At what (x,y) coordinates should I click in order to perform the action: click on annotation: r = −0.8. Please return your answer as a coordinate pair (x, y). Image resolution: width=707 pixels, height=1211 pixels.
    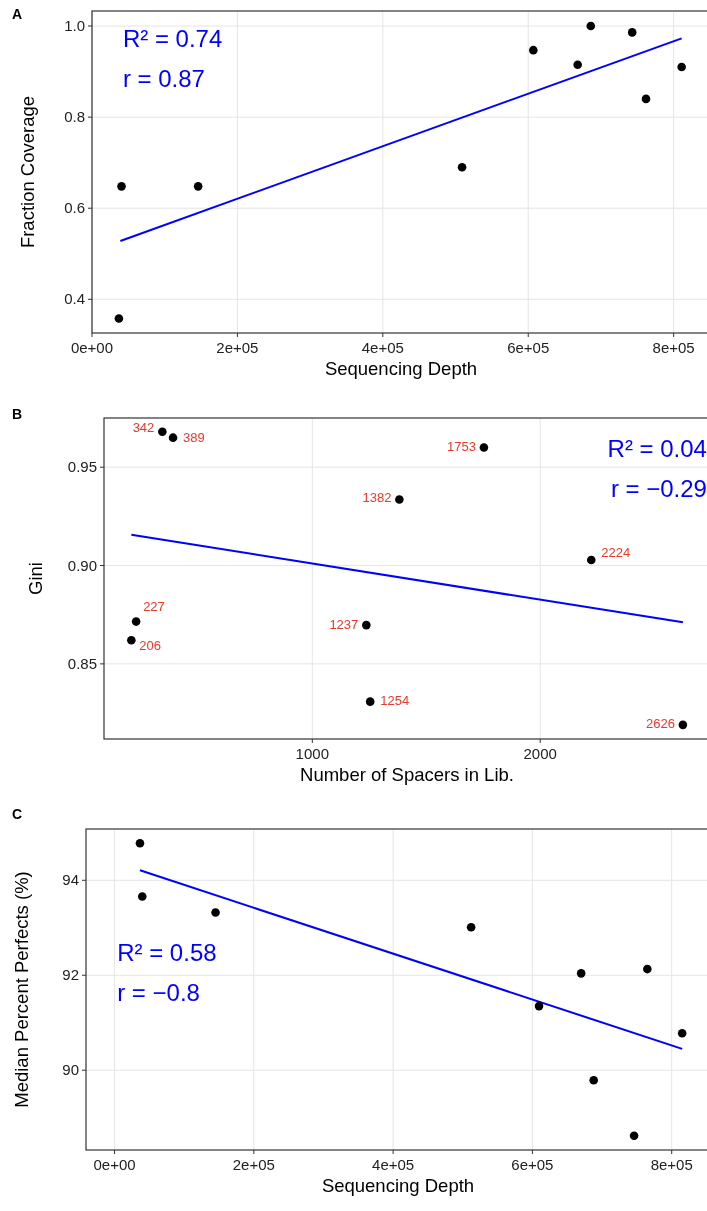
    Looking at the image, I should click on (158, 992).